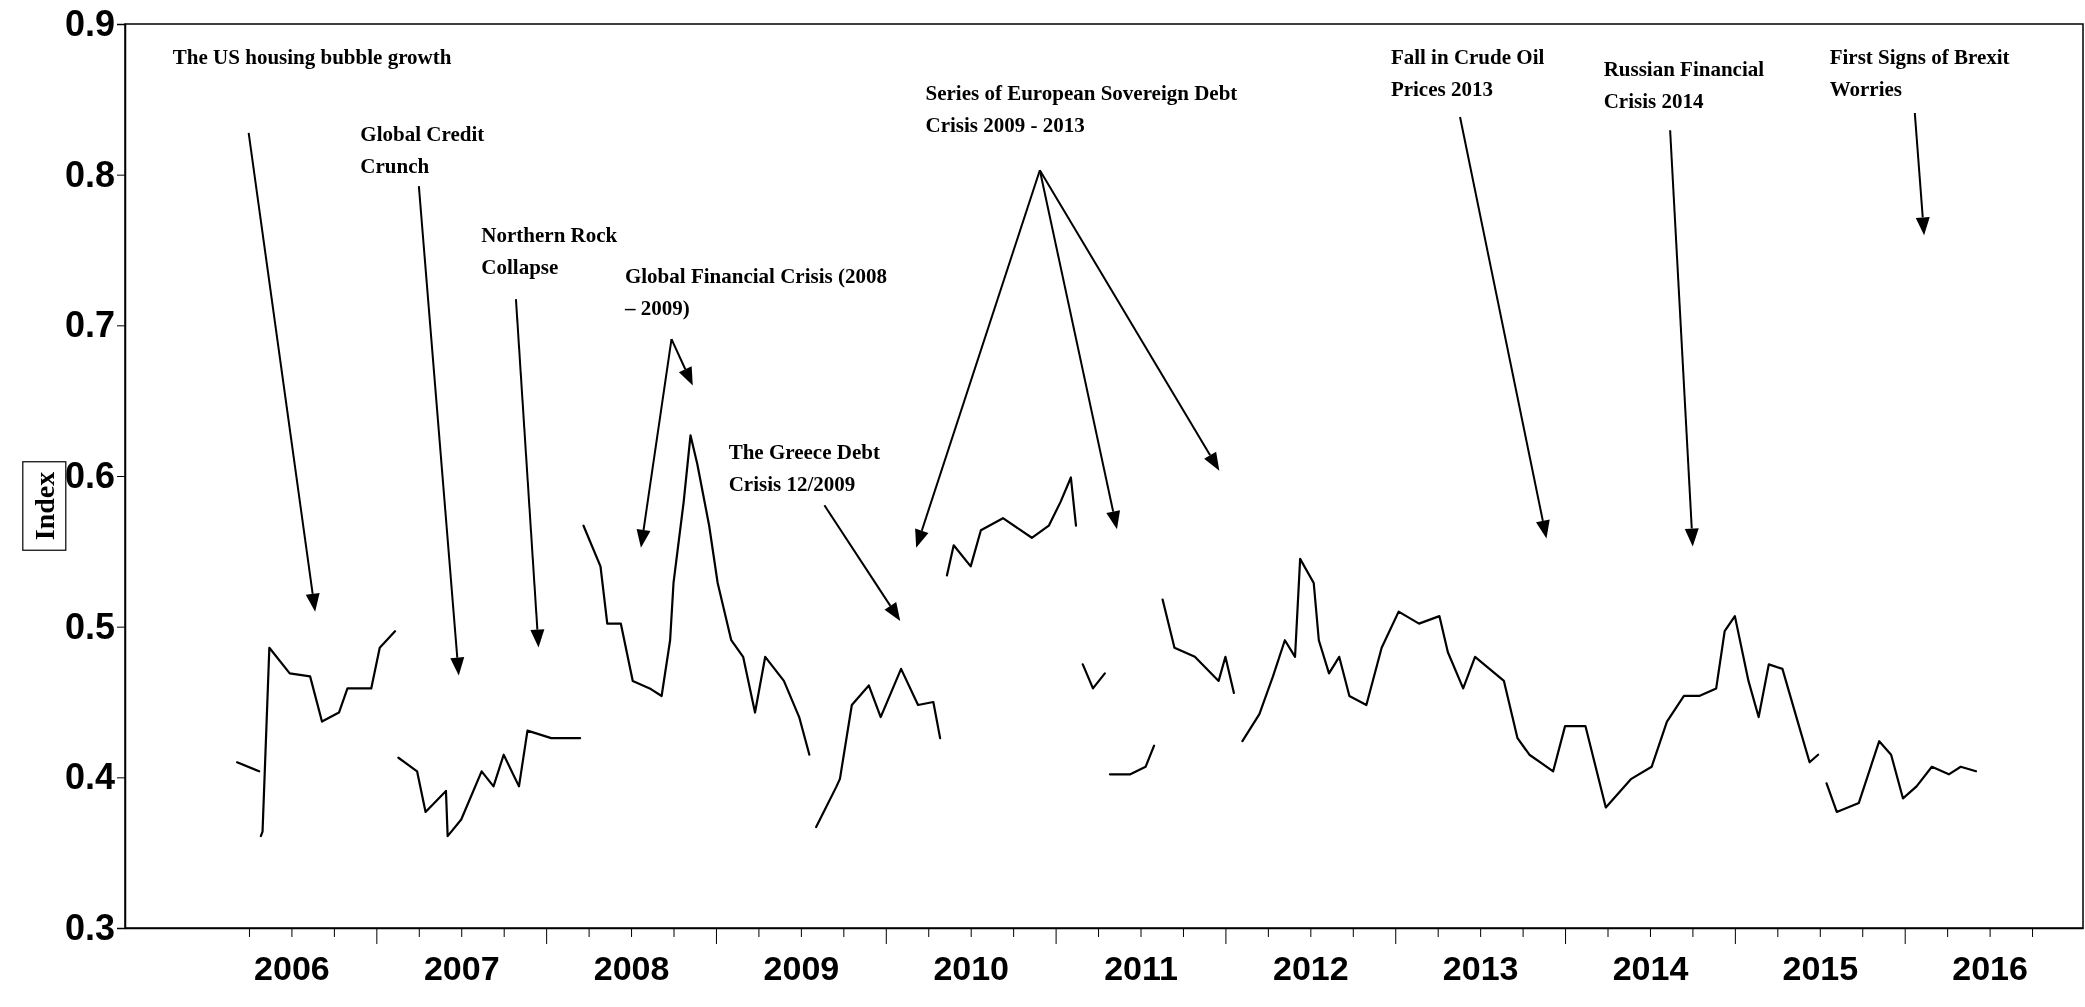  Describe the element at coordinates (89, 626) in the screenshot. I see `y-tick-label: 0.5` at that location.